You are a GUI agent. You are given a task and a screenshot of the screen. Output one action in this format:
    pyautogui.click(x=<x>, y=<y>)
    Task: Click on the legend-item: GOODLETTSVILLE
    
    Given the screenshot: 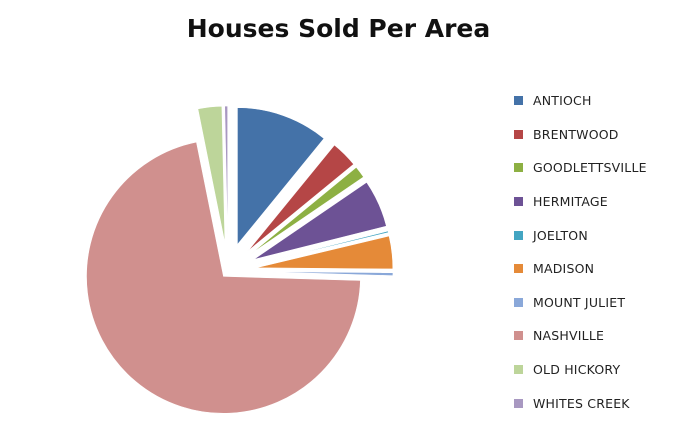 What is the action you would take?
    pyautogui.click(x=594, y=168)
    